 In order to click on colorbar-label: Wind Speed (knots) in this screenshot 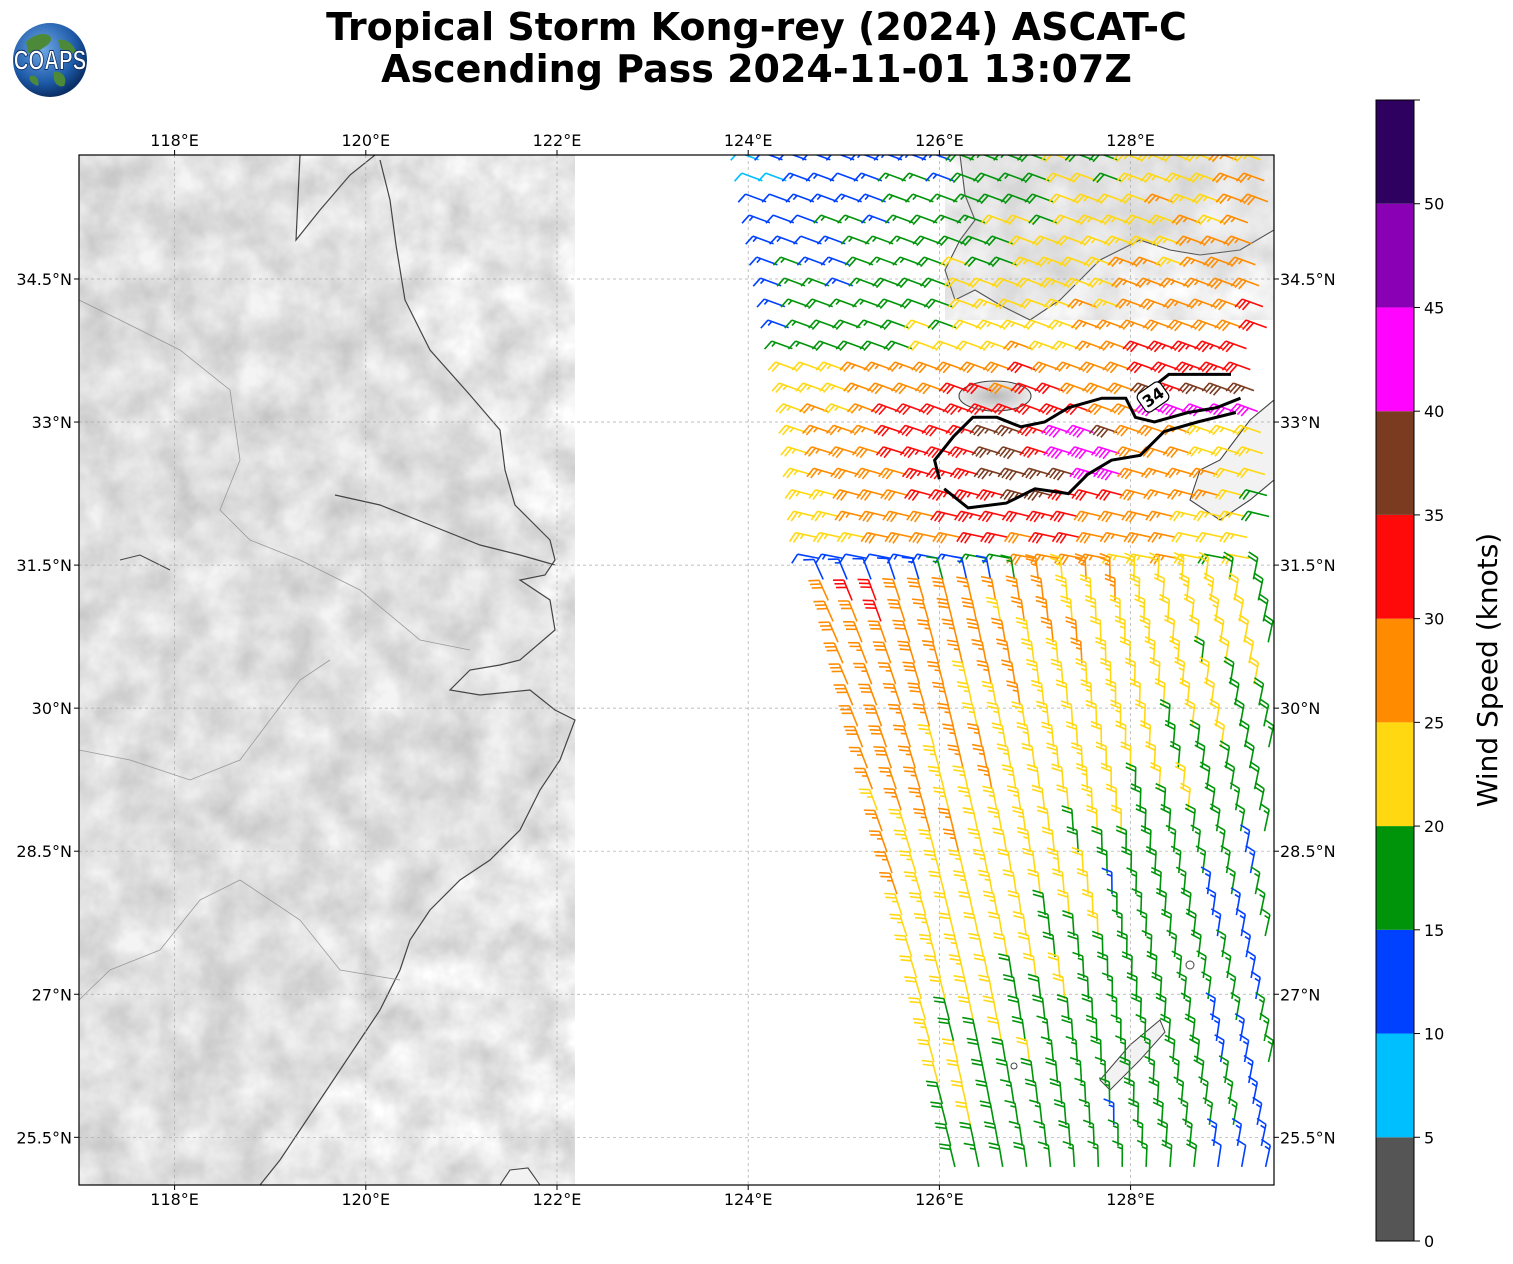, I will do `click(1487, 670)`.